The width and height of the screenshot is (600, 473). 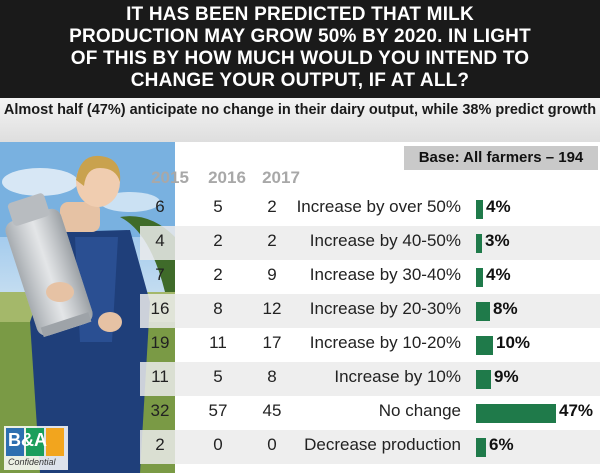 What do you see at coordinates (160, 240) in the screenshot?
I see `table-cell-2015: 4` at bounding box center [160, 240].